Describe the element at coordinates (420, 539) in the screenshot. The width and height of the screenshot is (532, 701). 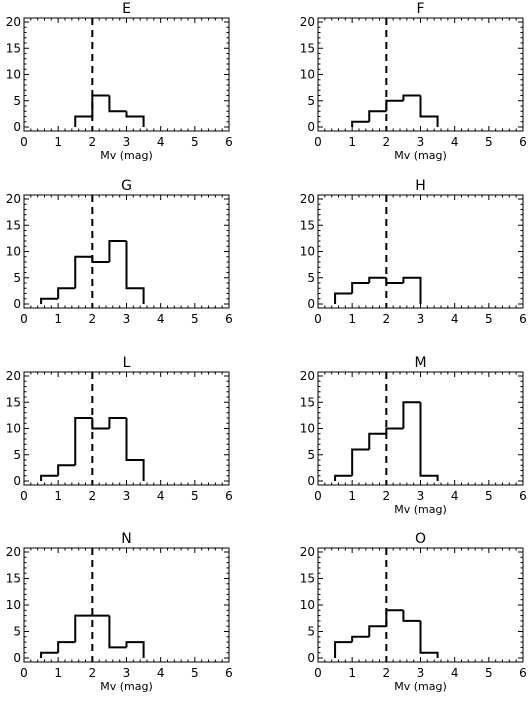
I see `panel-title: O` at that location.